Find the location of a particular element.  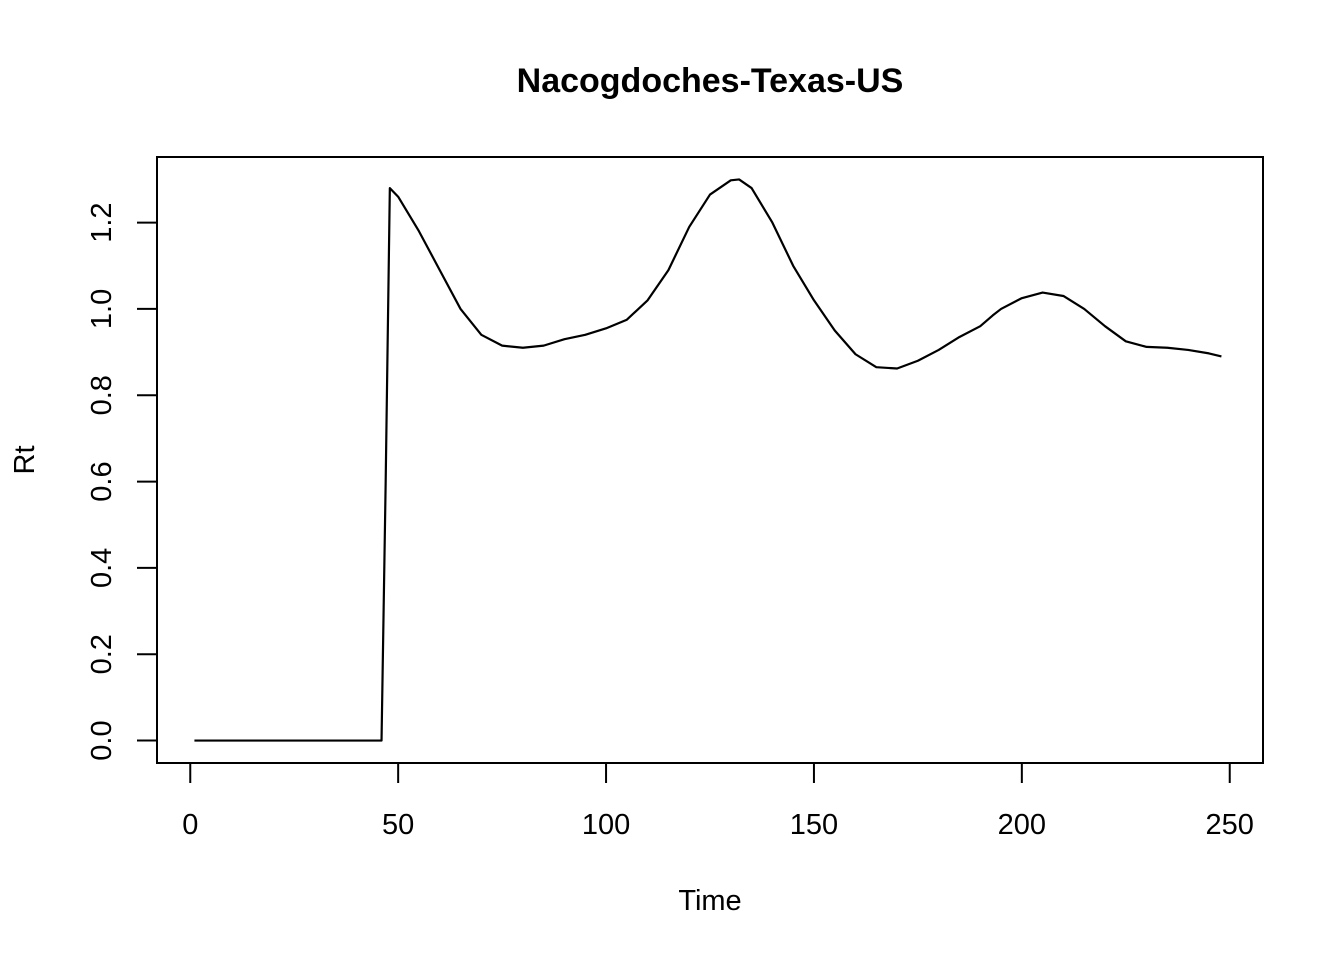

x-tick-label: 100 is located at coordinates (606, 825).